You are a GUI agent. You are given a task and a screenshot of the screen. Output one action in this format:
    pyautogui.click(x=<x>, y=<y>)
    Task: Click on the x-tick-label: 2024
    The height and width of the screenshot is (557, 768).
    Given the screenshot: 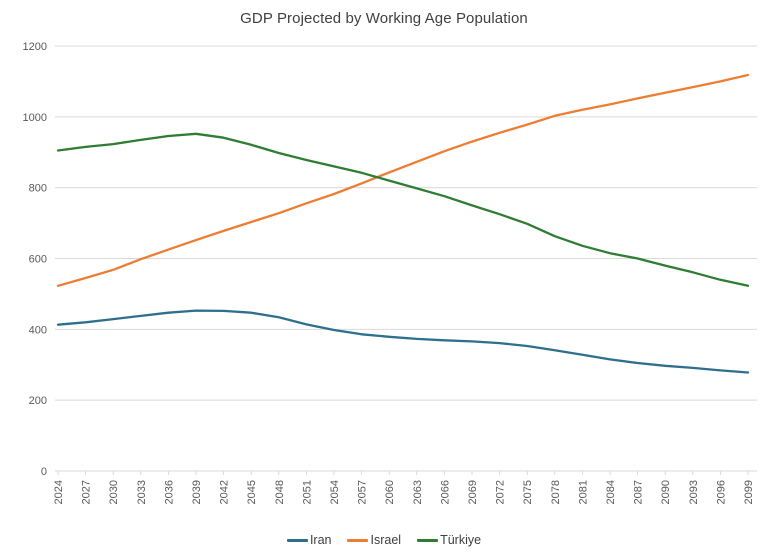 What is the action you would take?
    pyautogui.click(x=59, y=492)
    